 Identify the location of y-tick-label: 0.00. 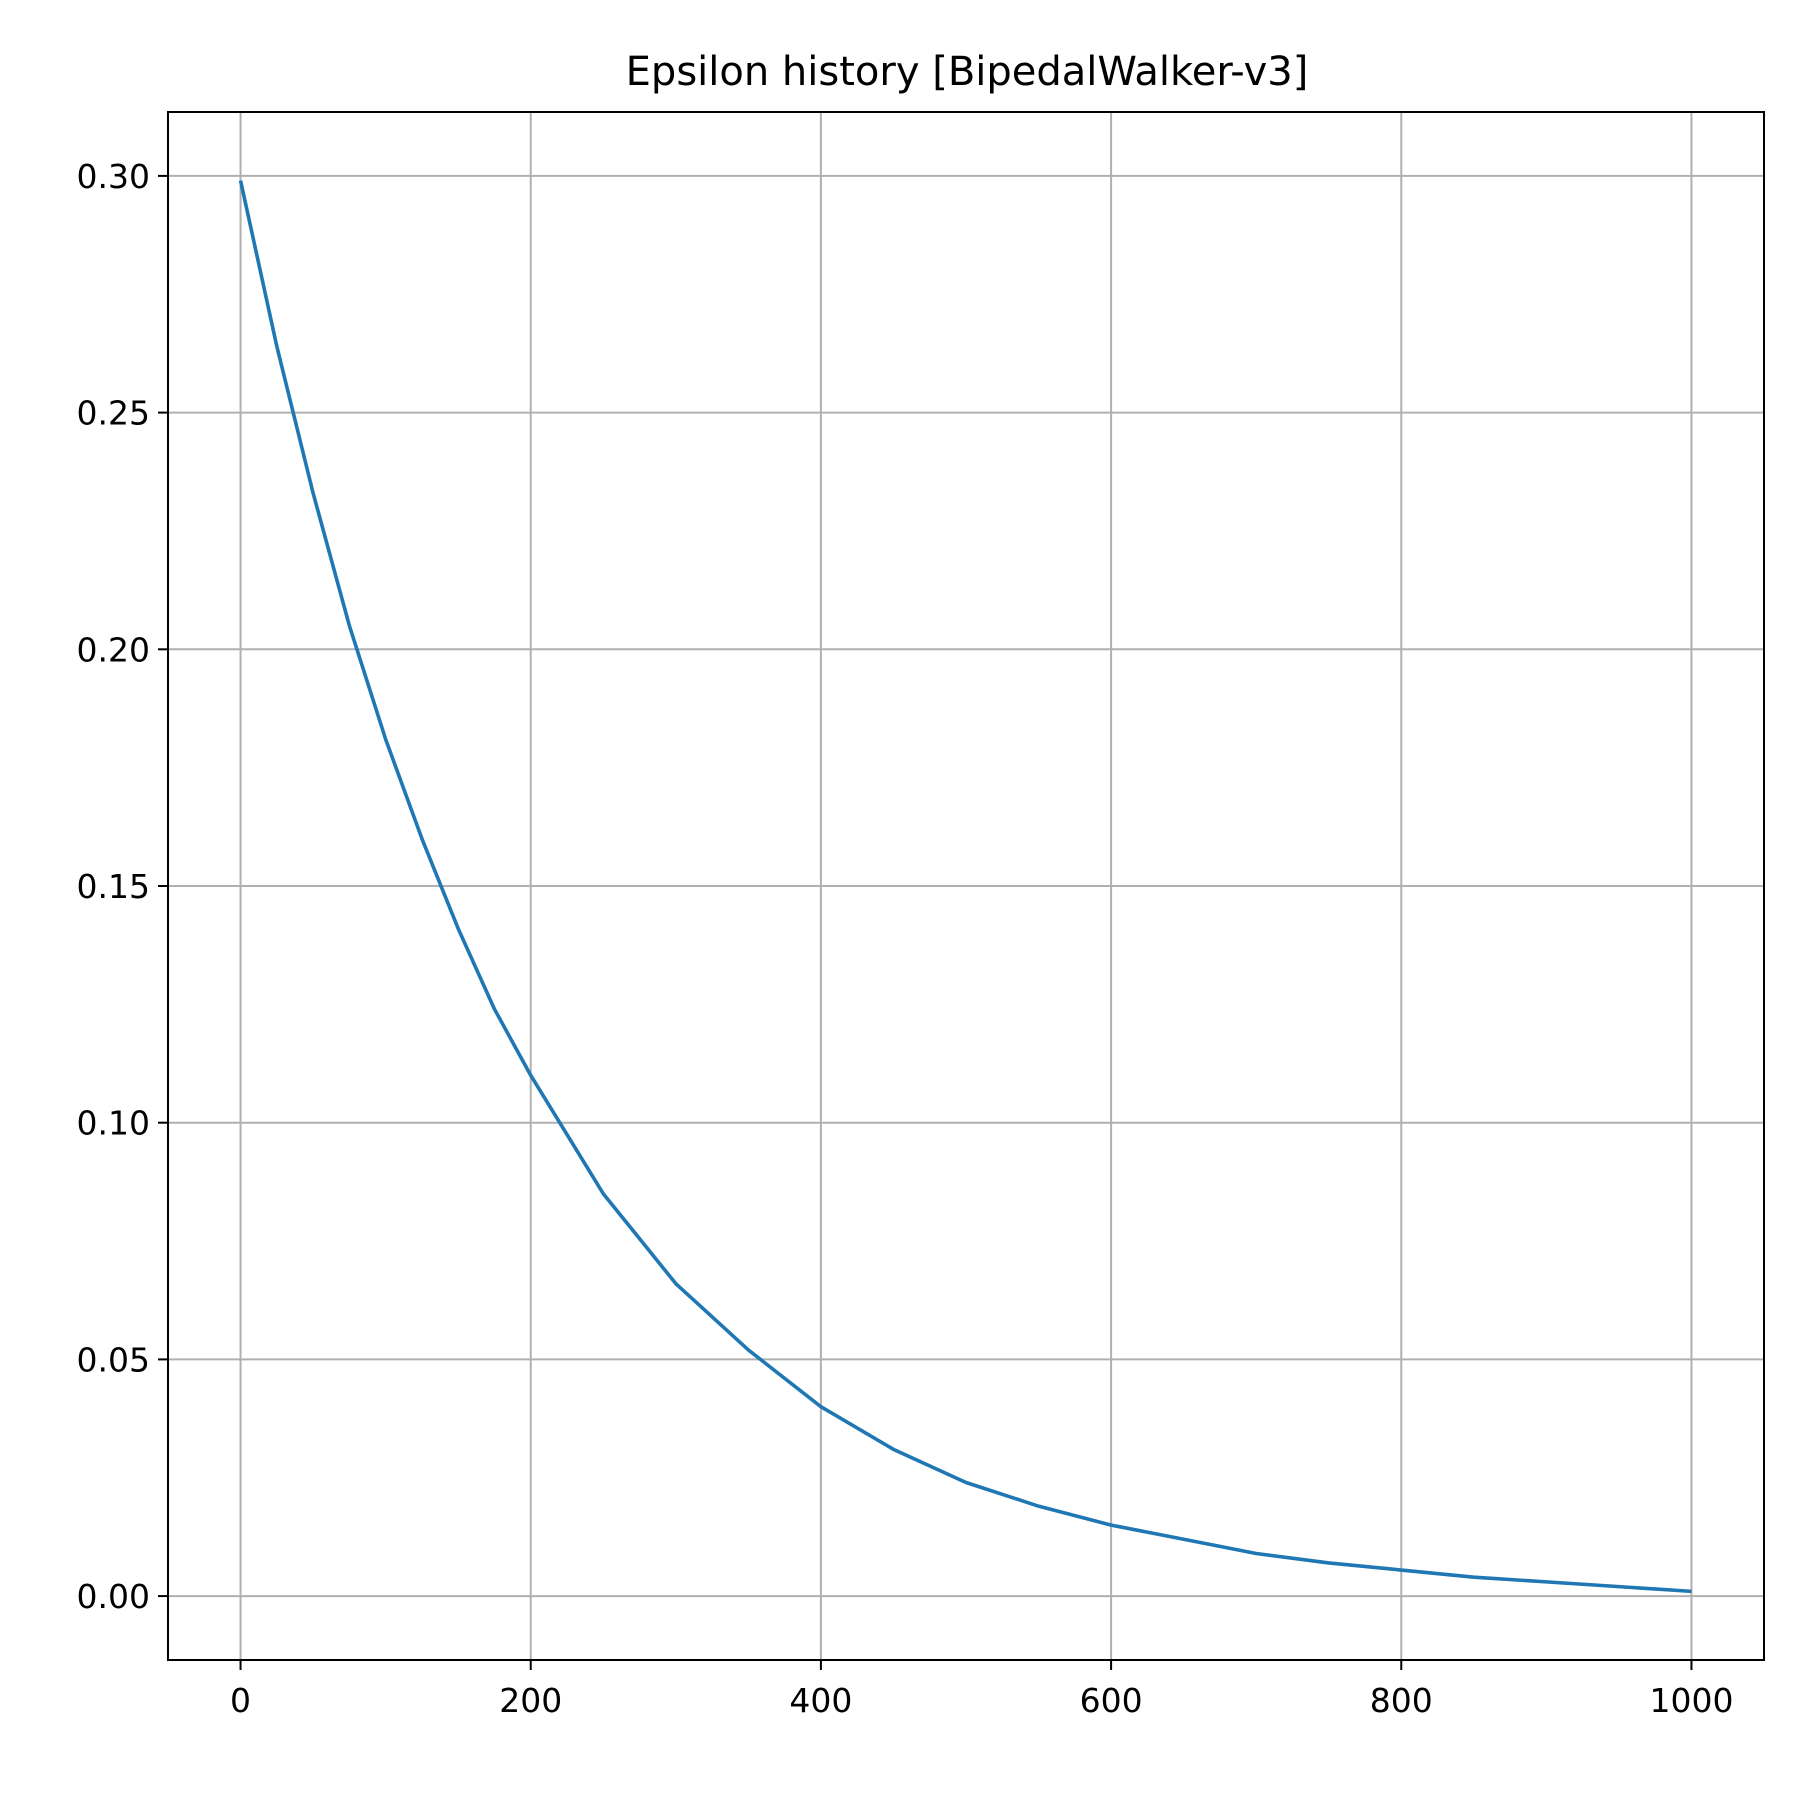
(113, 1596).